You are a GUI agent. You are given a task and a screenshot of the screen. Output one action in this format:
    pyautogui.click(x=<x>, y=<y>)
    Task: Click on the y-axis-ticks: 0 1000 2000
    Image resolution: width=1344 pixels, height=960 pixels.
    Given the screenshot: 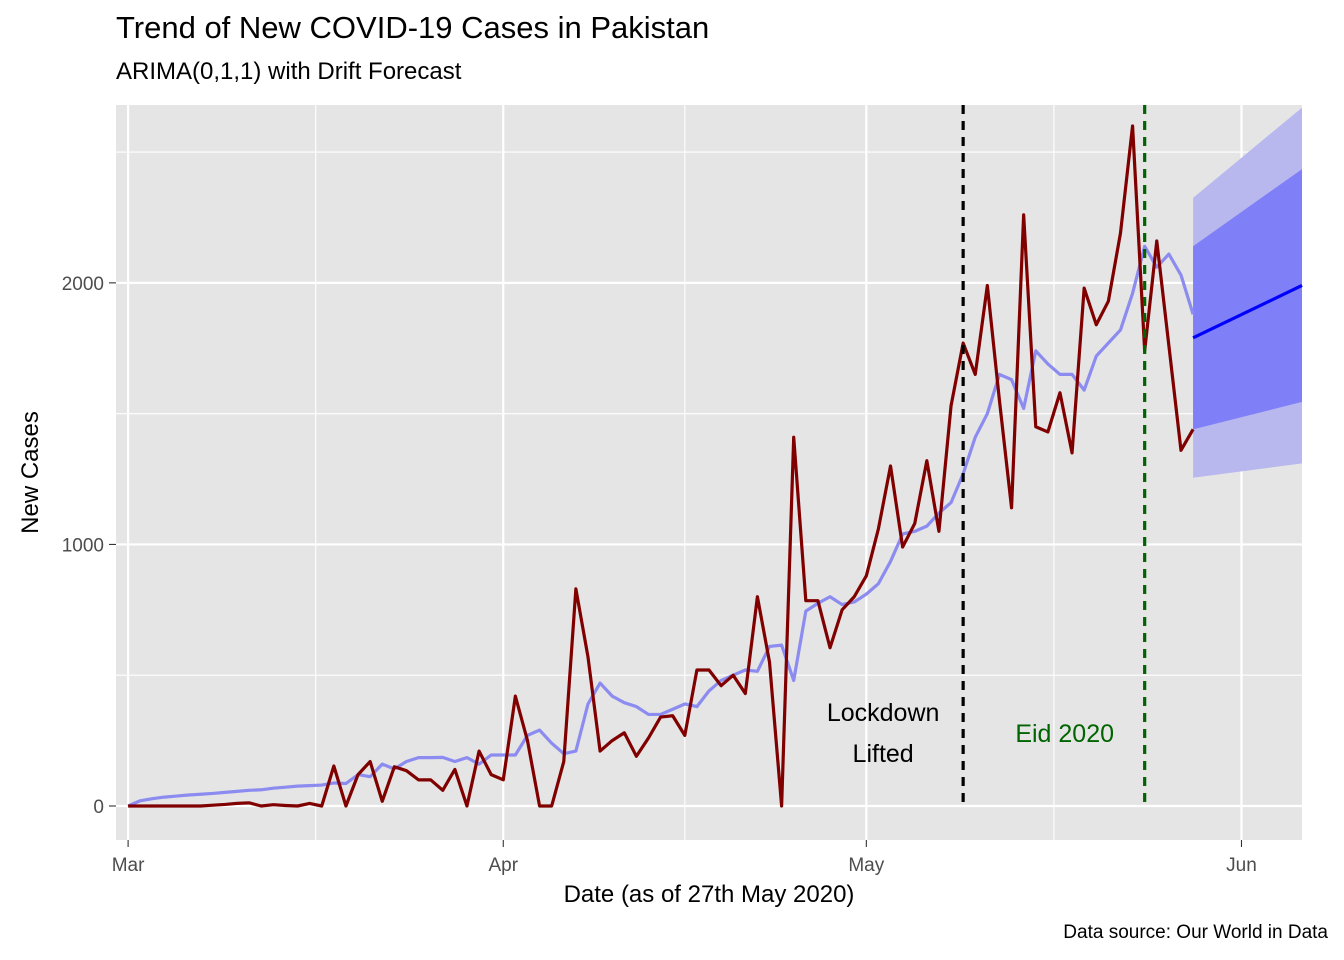 What is the action you would take?
    pyautogui.click(x=89, y=546)
    